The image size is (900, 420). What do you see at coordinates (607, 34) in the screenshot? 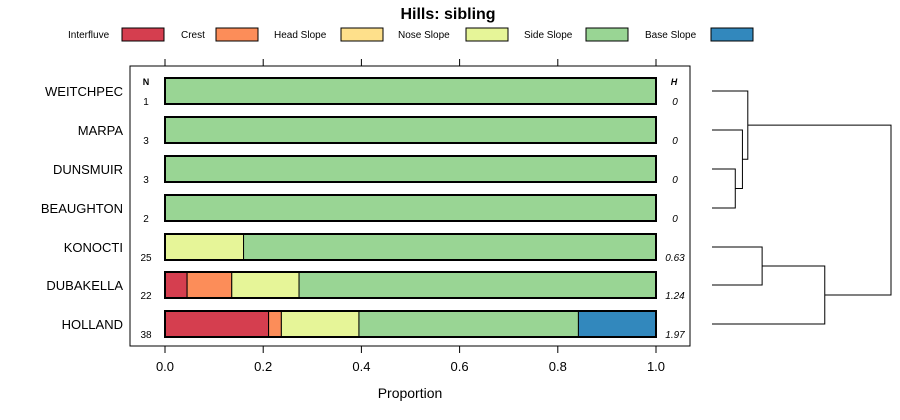
I see `legend-swatch-side-slope` at bounding box center [607, 34].